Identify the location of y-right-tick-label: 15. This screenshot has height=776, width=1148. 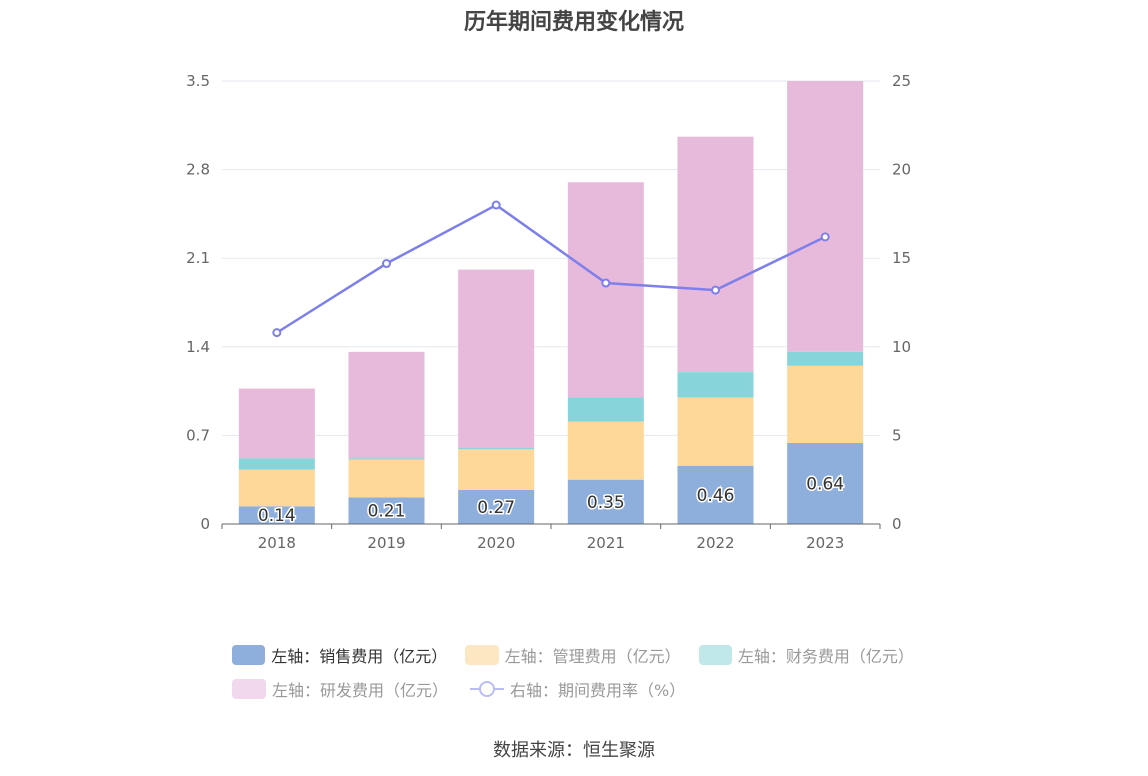
(901, 258).